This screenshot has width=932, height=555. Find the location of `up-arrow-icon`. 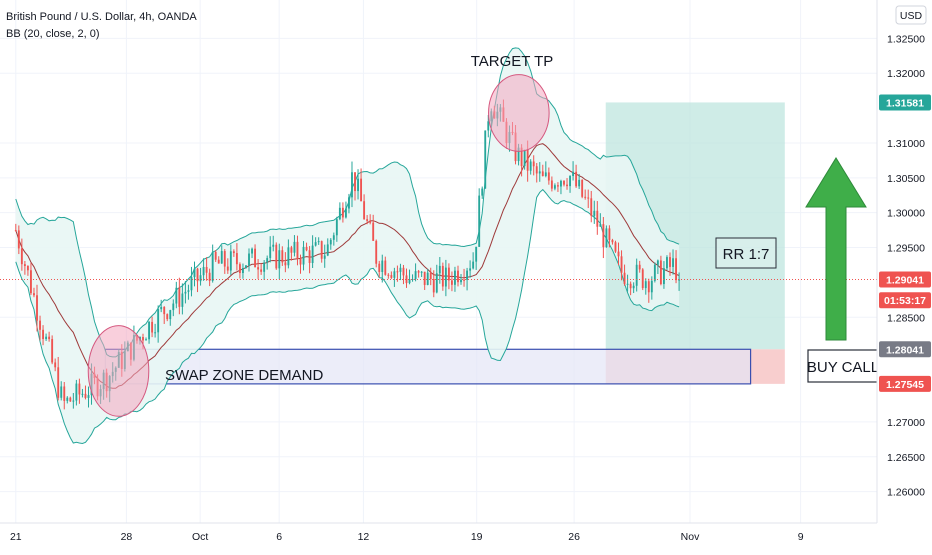

up-arrow-icon is located at coordinates (836, 249).